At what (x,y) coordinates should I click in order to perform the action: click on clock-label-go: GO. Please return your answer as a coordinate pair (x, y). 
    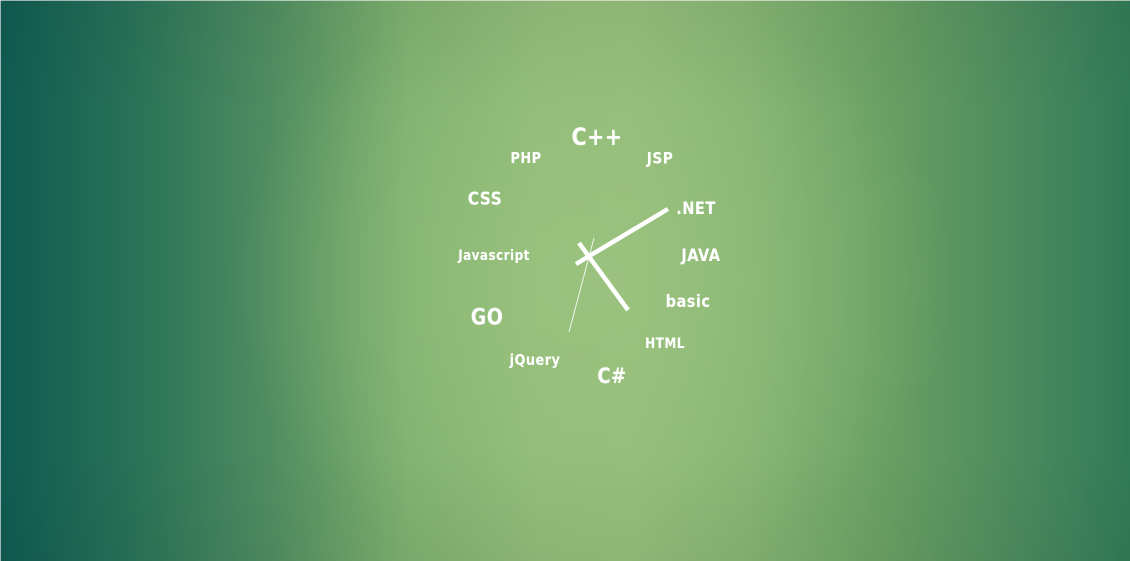
    Looking at the image, I should click on (487, 318).